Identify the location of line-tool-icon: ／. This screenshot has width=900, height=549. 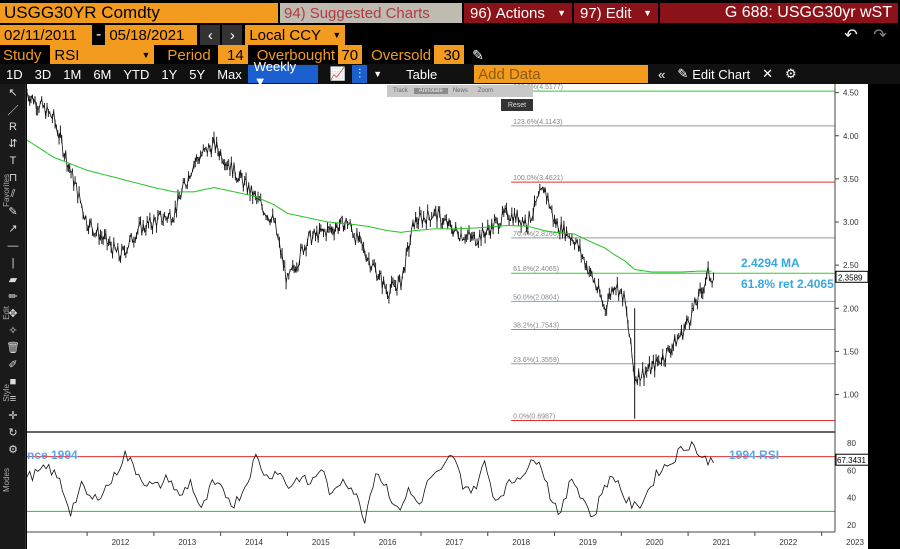
(13, 110).